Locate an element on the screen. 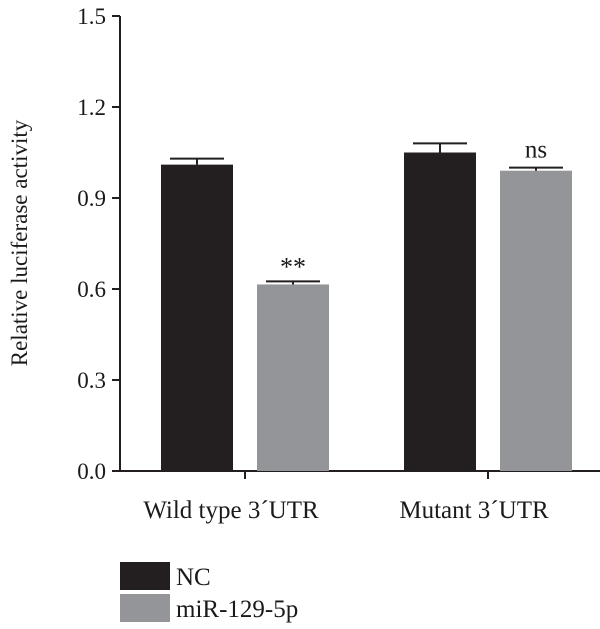 This screenshot has height=629, width=600. y-tick-label: 1.5 is located at coordinates (91, 16).